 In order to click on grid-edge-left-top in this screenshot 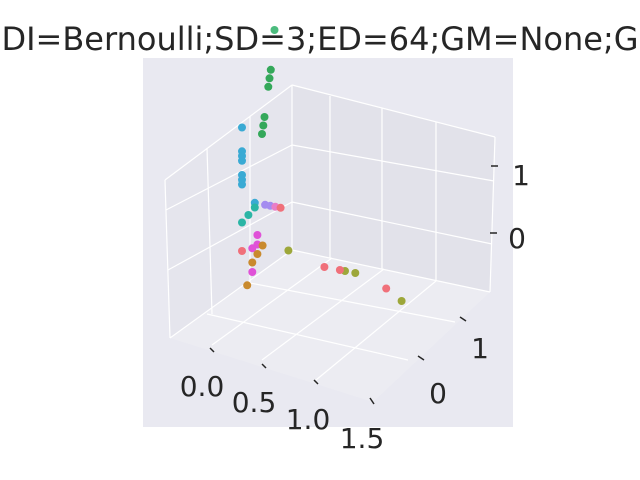, I will do `click(228, 132)`.